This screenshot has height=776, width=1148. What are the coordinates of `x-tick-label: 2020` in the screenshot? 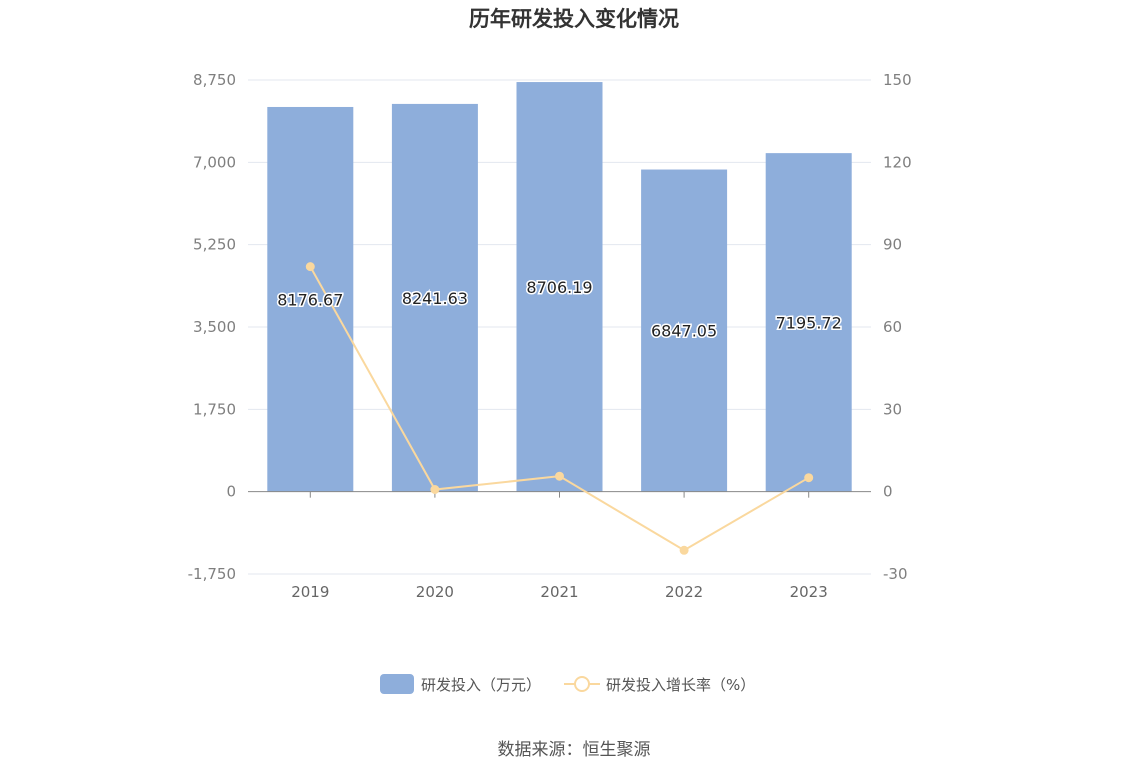 It's located at (435, 592).